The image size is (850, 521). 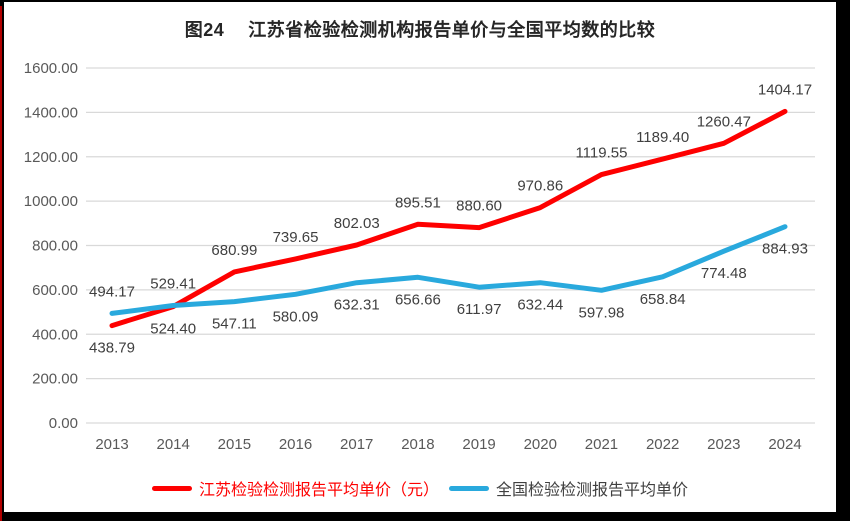 I want to click on chart-title-text: 江苏省检验检测机构报告单价与全国平均数的比较, so click(x=452, y=30).